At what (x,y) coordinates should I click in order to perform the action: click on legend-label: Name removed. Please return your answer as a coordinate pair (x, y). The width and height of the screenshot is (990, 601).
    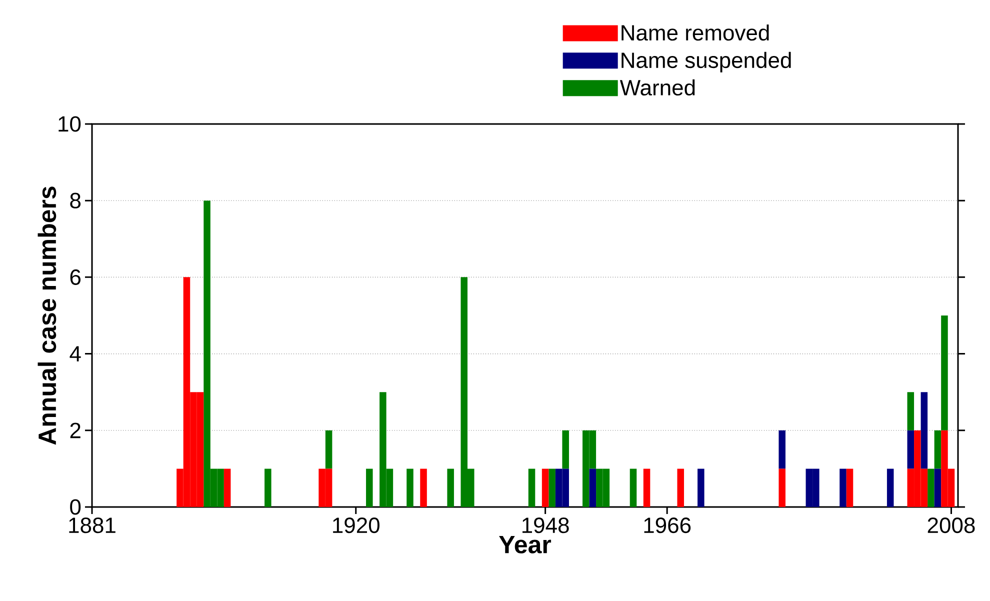
    Looking at the image, I should click on (695, 32).